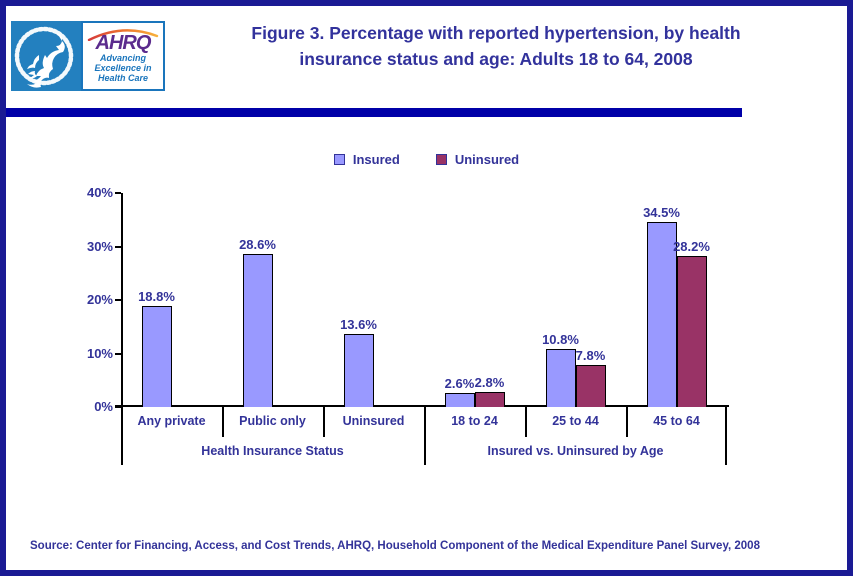 The image size is (853, 576). What do you see at coordinates (676, 421) in the screenshot?
I see `x-category-45-to-64: 45 to 64` at bounding box center [676, 421].